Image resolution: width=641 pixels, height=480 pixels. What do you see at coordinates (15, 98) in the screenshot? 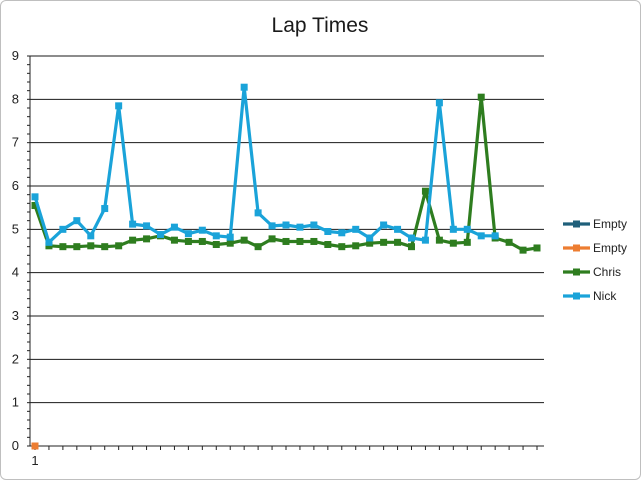
I see `y-tick-label: 8` at bounding box center [15, 98].